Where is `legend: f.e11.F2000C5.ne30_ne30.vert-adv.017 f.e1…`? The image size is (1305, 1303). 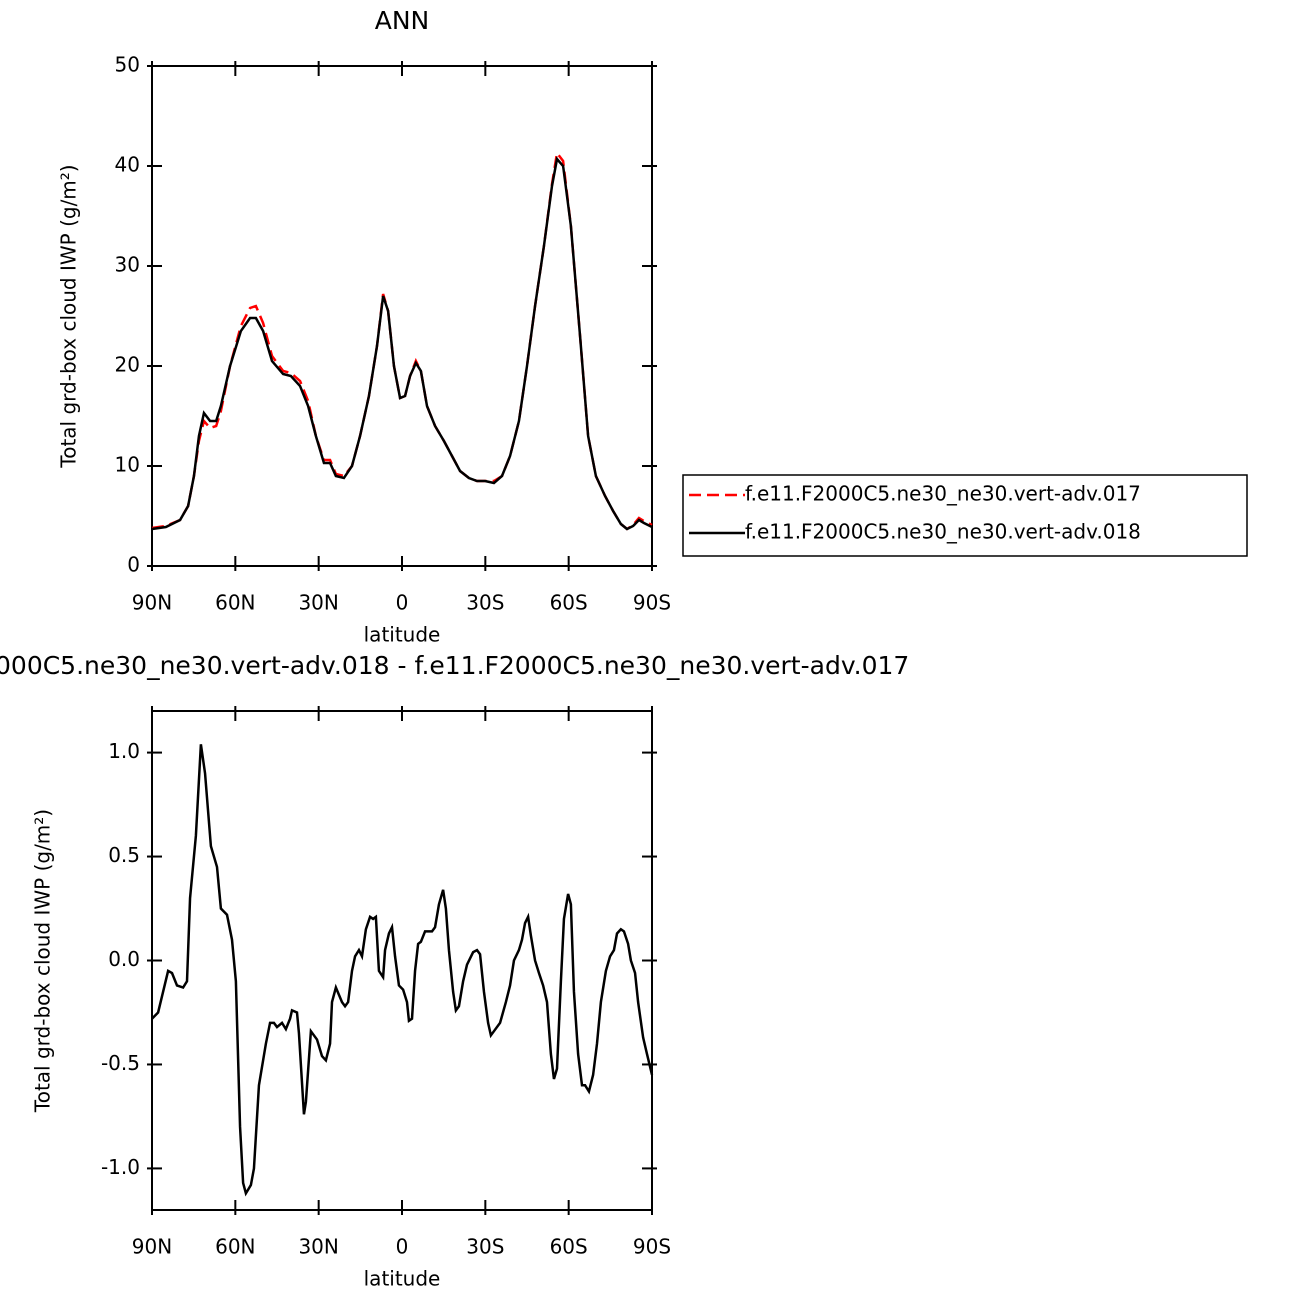
legend: f.e11.F2000C5.ne30_ne30.vert-adv.017 f.e1… is located at coordinates (965, 515).